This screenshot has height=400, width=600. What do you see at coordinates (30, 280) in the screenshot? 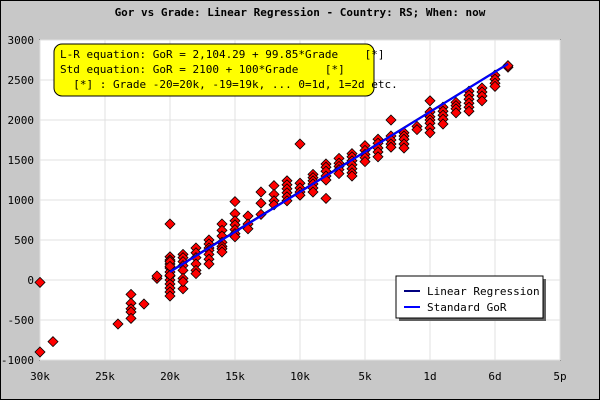
I see `y-tick-label: 0` at bounding box center [30, 280].